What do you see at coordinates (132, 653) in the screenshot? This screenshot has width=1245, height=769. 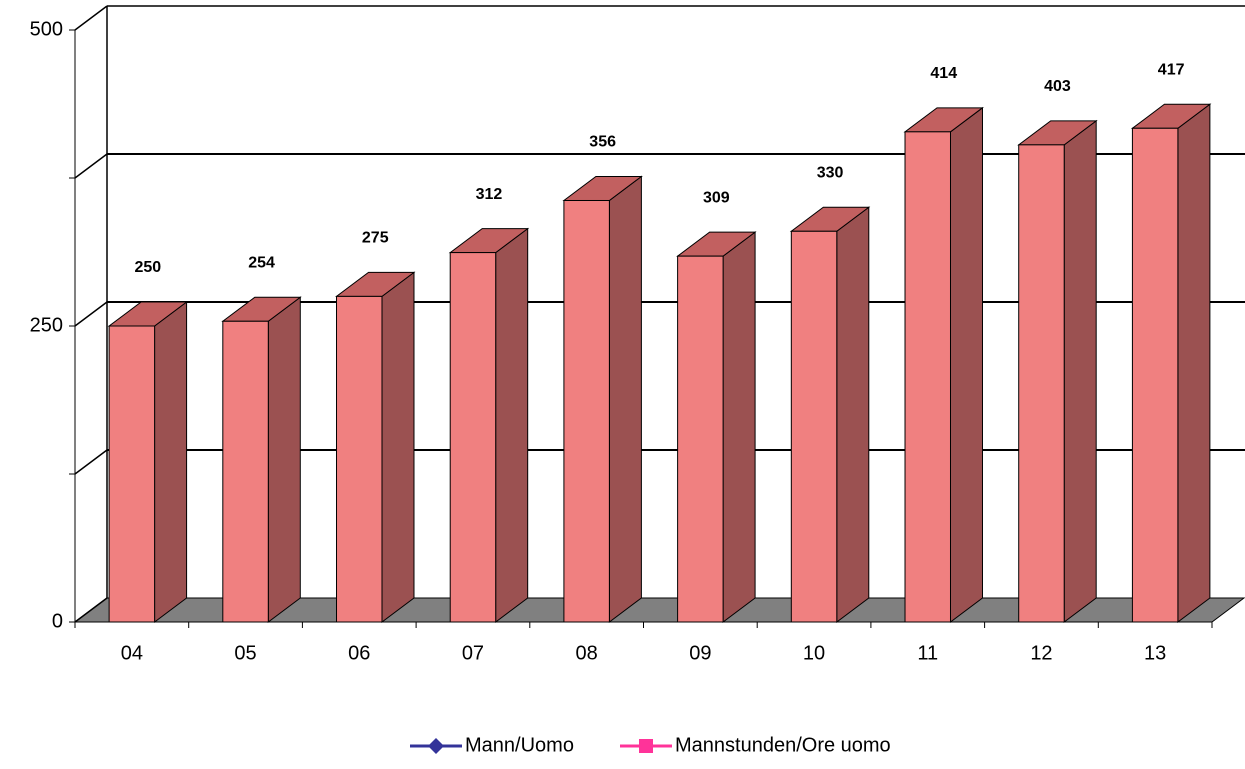 I see `x-tick-label: 04` at bounding box center [132, 653].